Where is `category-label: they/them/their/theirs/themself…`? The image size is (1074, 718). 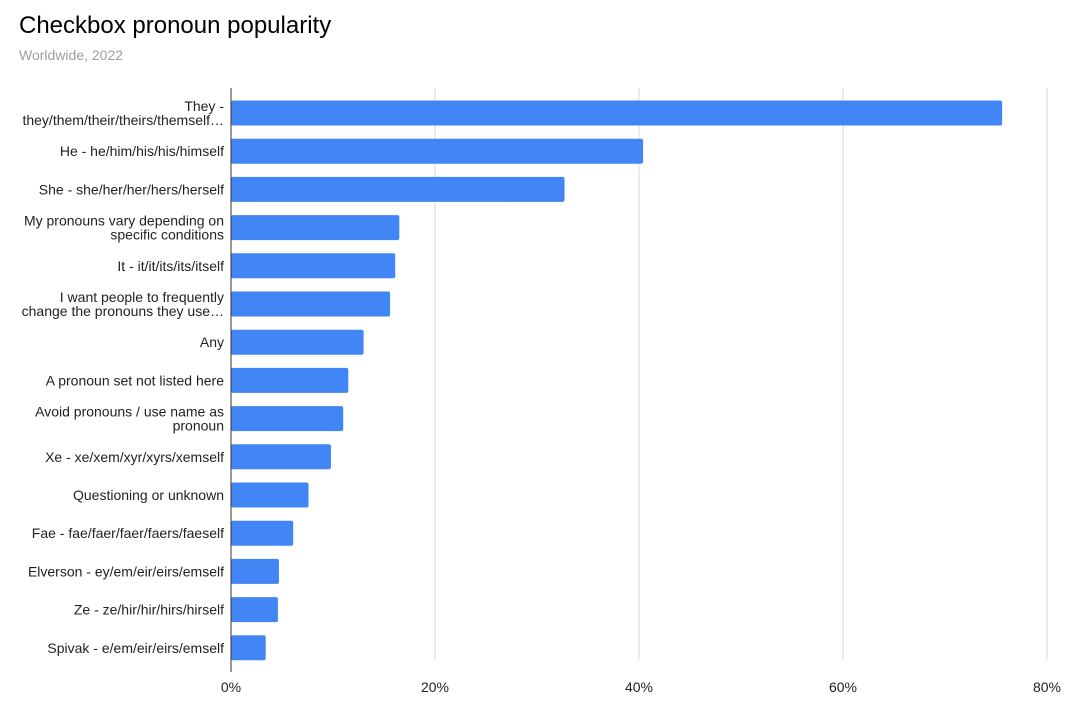
category-label: they/them/their/theirs/themself… is located at coordinates (123, 120).